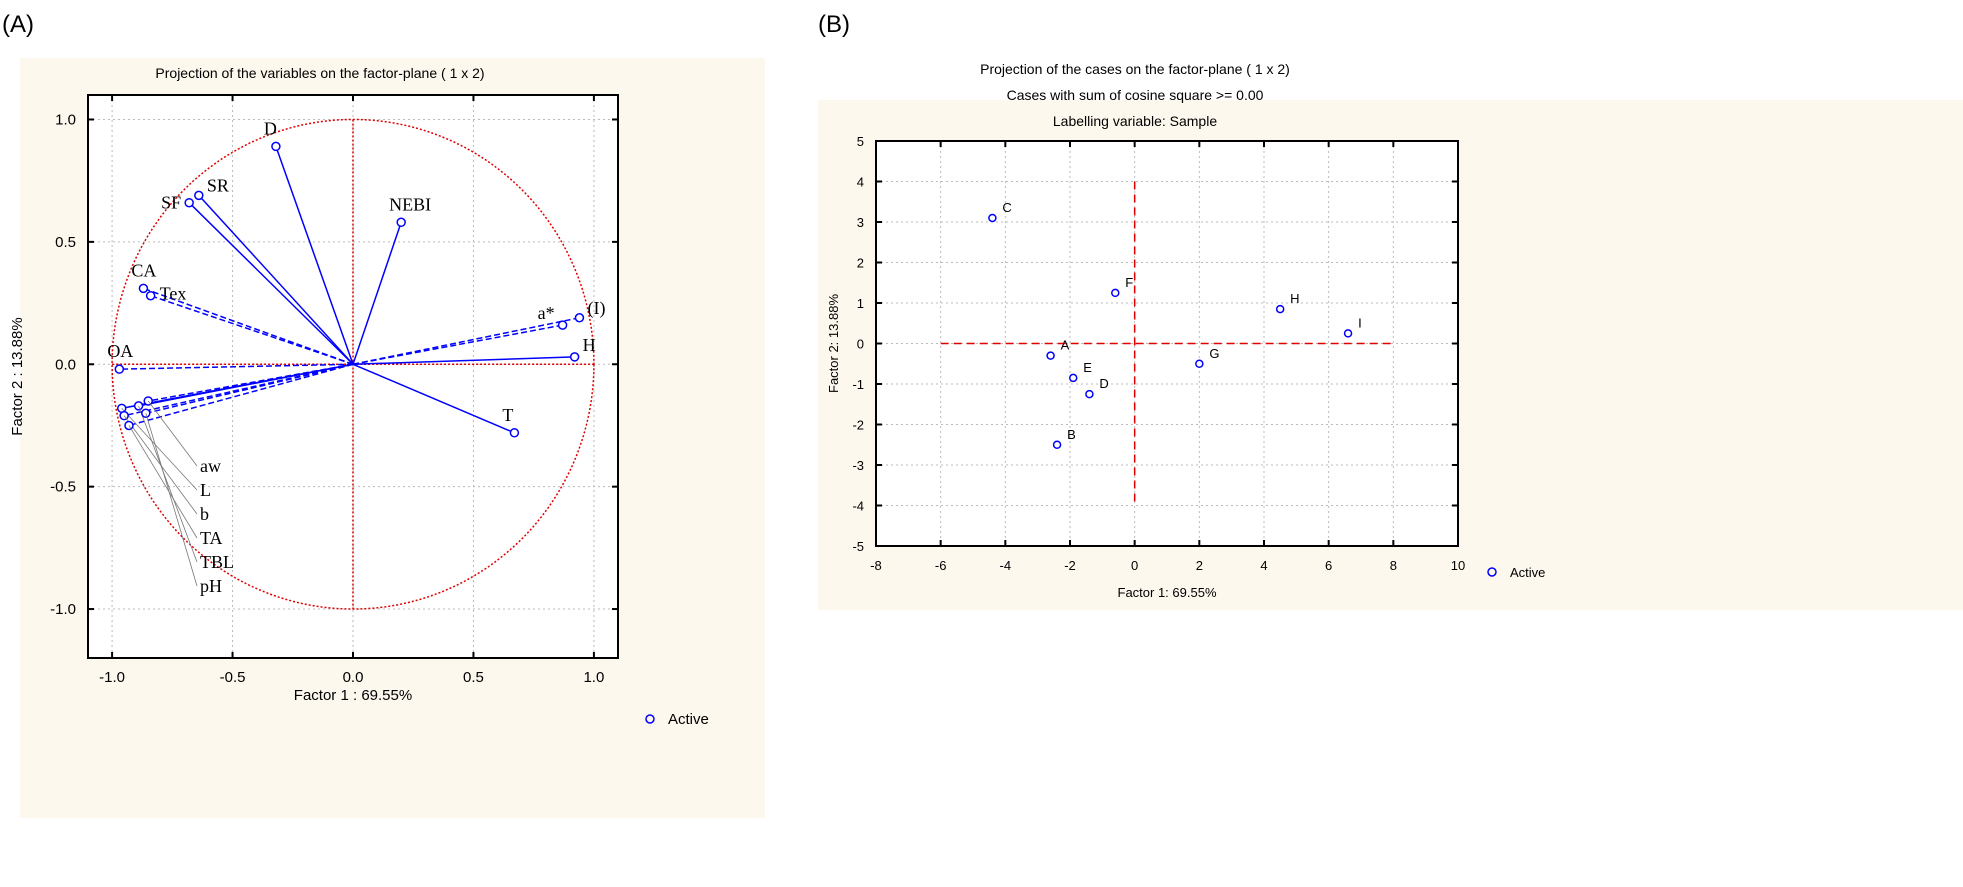 The image size is (1963, 887). Describe the element at coordinates (65, 119) in the screenshot. I see `y-tick-label: 1.0` at that location.